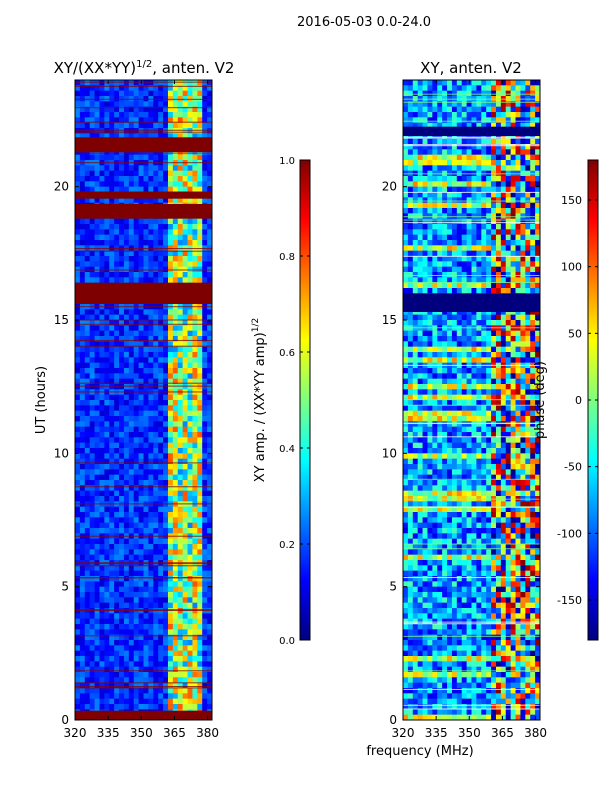 Image resolution: width=600 pixels, height=800 pixels. What do you see at coordinates (143, 504) in the screenshot?
I see `time-streak` at bounding box center [143, 504].